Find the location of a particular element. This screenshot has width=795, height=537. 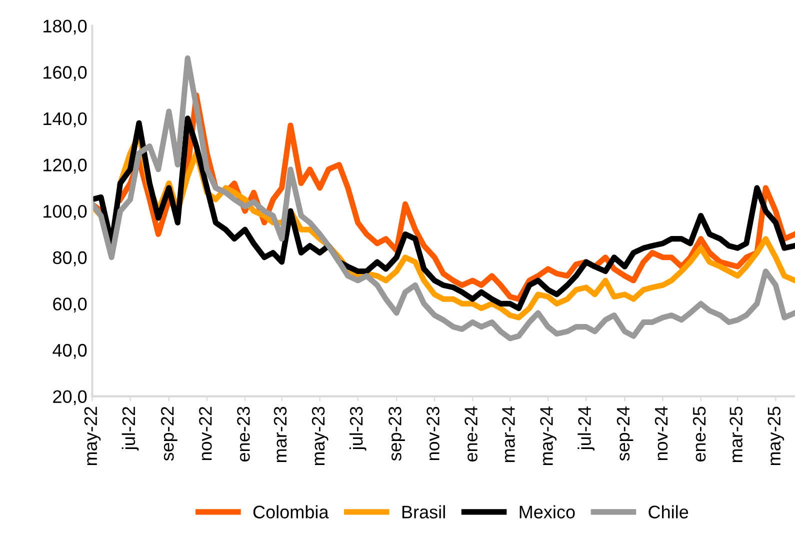

y-tick-label: 140,0 is located at coordinates (65, 120).